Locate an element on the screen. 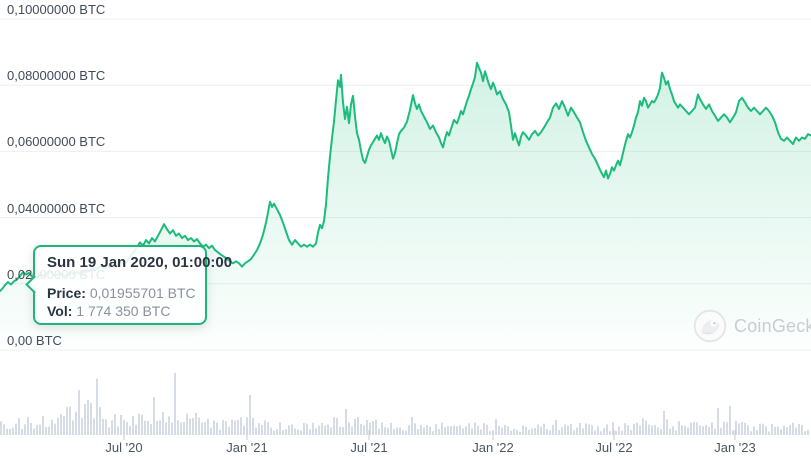 The width and height of the screenshot is (811, 458). coingecko-watermark-text: CoinGecko is located at coordinates (772, 325).